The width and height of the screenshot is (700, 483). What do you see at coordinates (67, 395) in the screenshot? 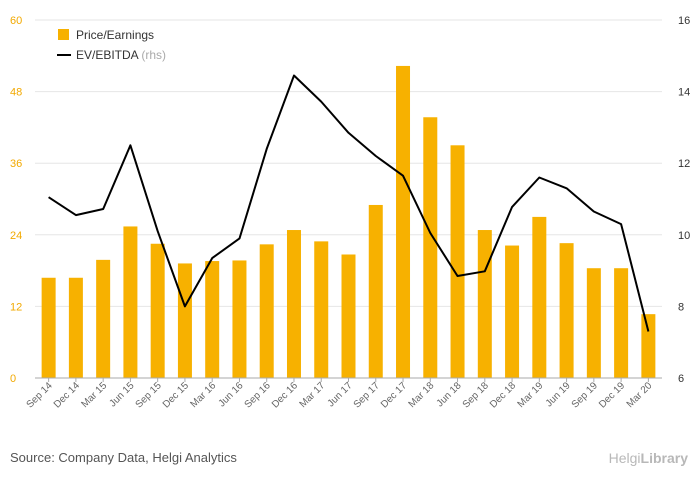
I see `x-tick-label: Dec 14` at bounding box center [67, 395].